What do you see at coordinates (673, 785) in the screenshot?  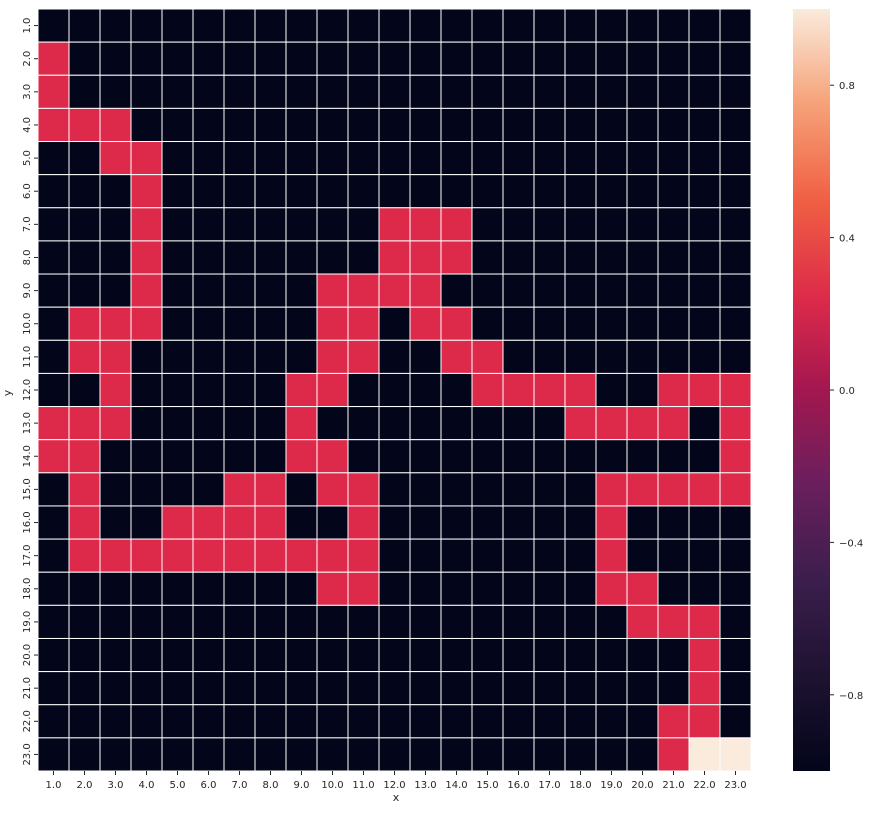 I see `x-tick-label: 21.0` at bounding box center [673, 785].